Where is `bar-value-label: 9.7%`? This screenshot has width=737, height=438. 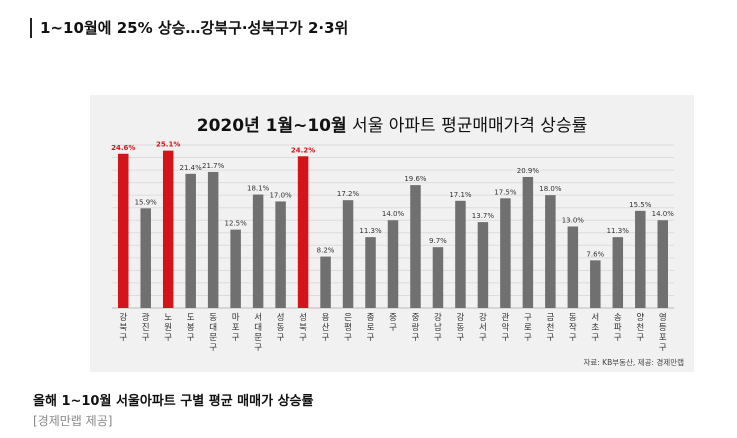 bar-value-label: 9.7% is located at coordinates (438, 241).